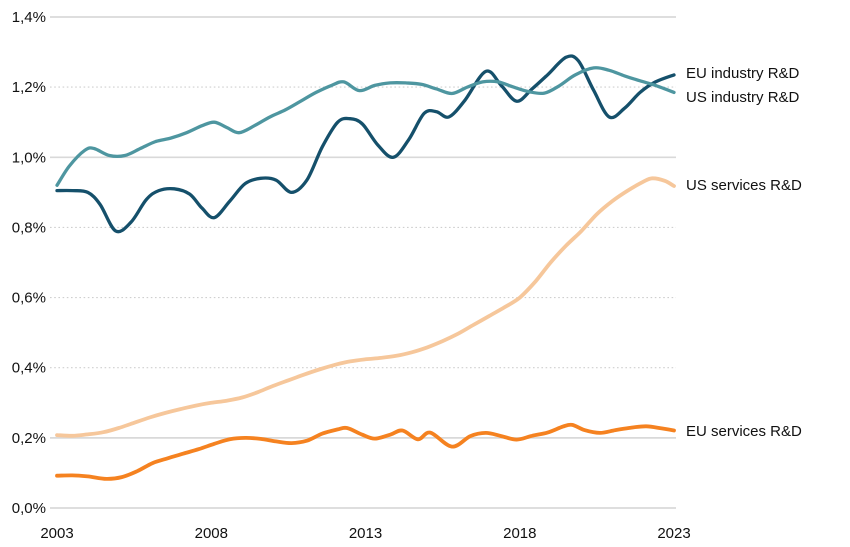  I want to click on x-axis-tick-label: 2003, so click(56, 533).